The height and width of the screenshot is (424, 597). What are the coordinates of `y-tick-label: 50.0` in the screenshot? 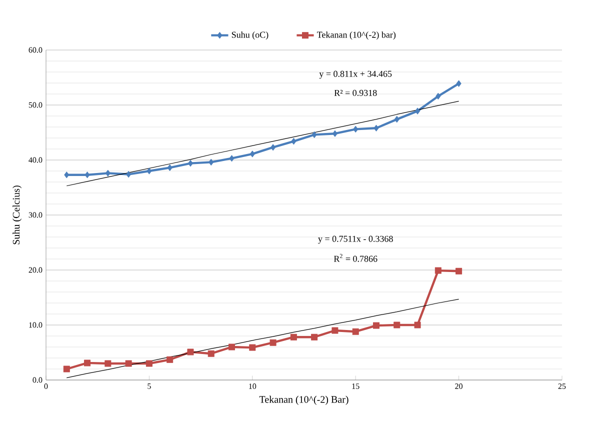 It's located at (35, 105).